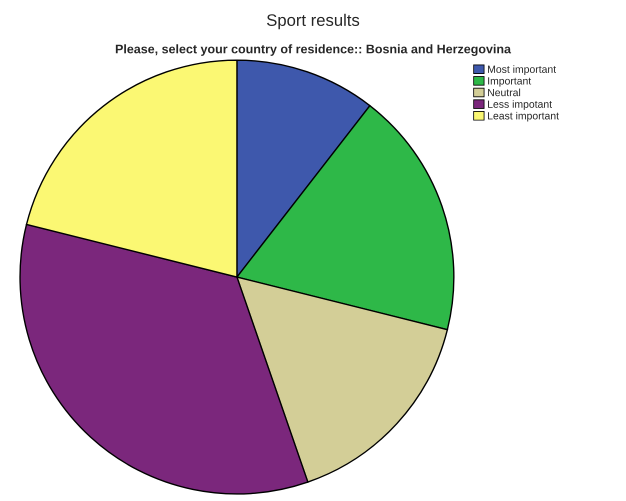 This screenshot has height=501, width=626. Describe the element at coordinates (520, 105) in the screenshot. I see `legend-label: Less impotant` at that location.